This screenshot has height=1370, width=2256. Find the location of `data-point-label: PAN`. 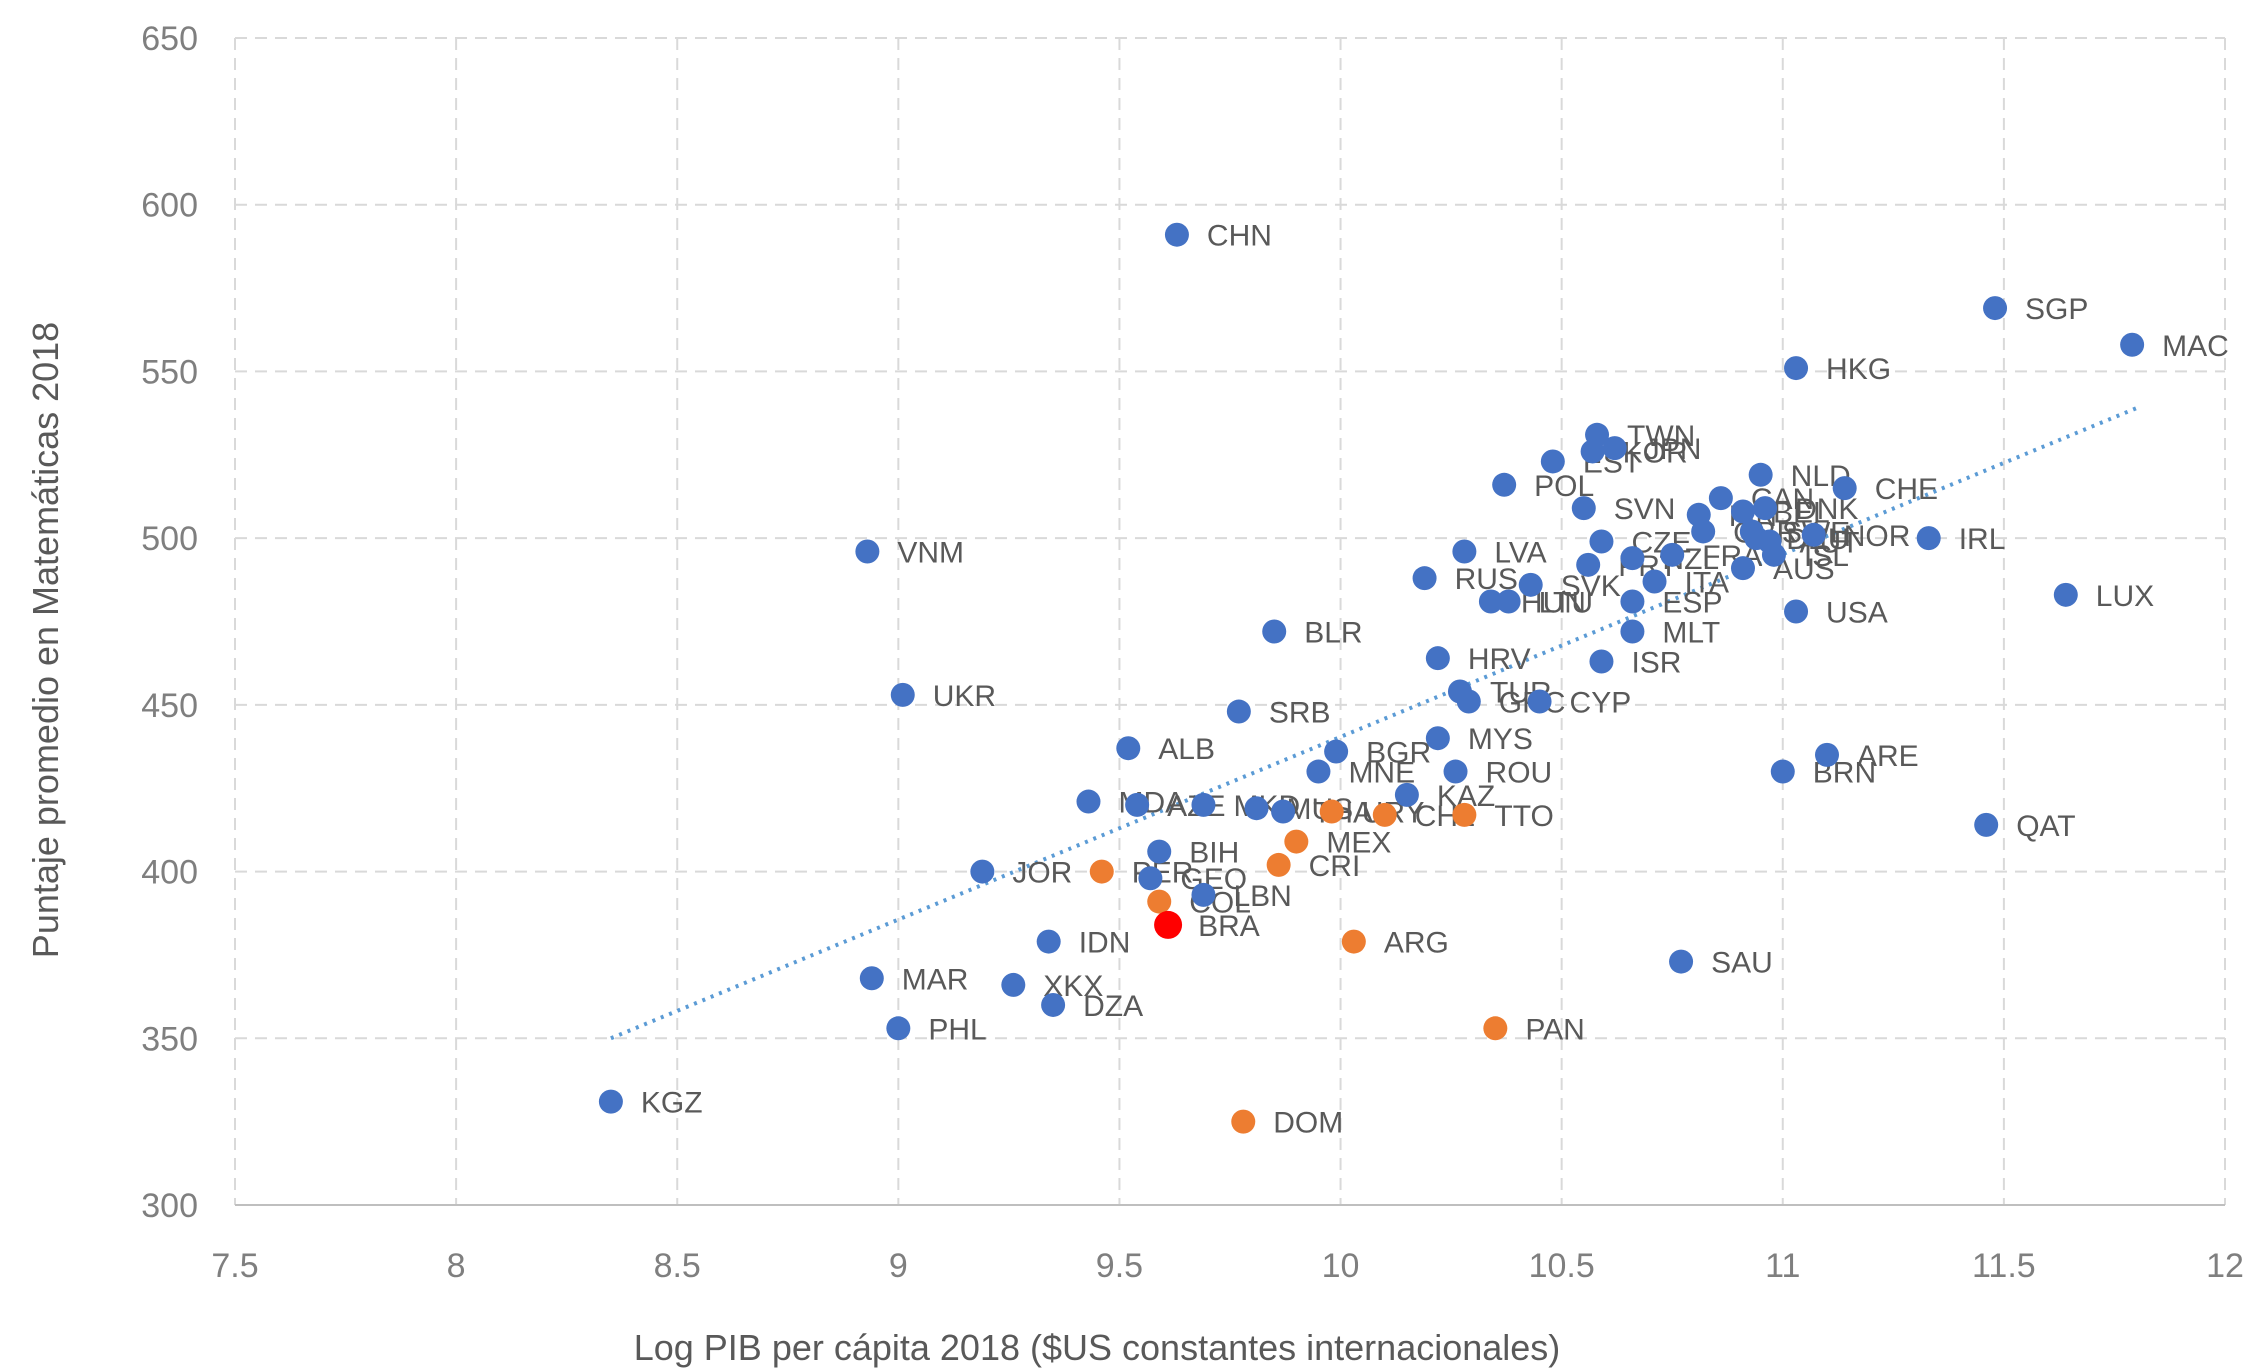

data-point-label: PAN is located at coordinates (1554, 1029).